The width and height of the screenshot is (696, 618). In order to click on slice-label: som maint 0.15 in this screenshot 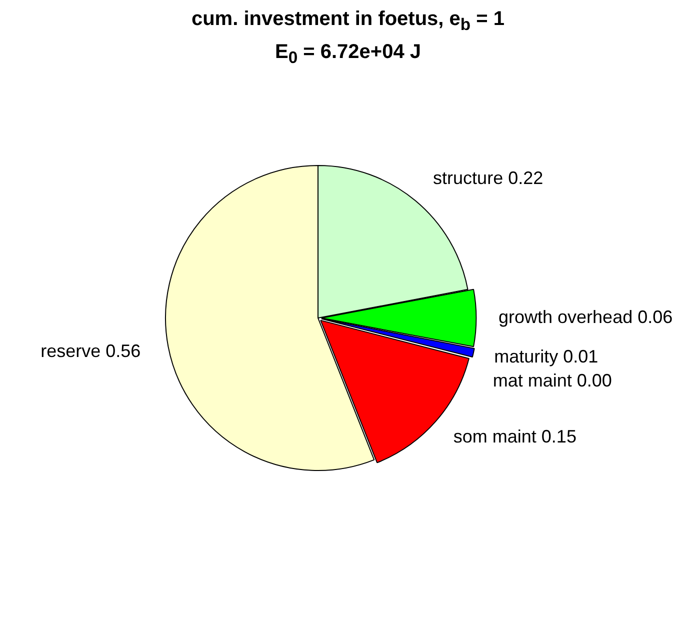, I will do `click(514, 436)`.